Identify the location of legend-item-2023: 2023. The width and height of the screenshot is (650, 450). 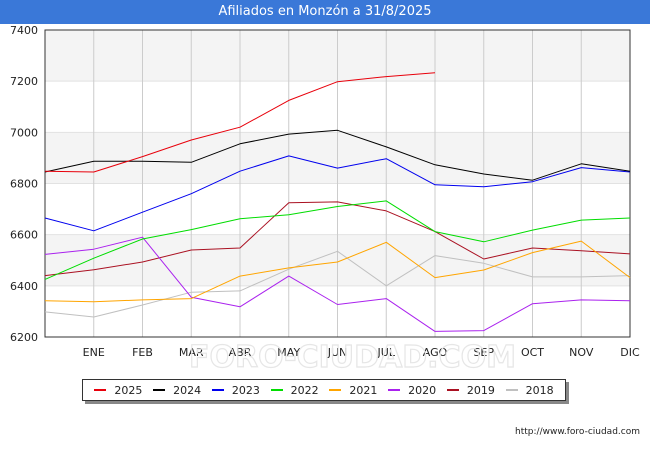
(235, 390).